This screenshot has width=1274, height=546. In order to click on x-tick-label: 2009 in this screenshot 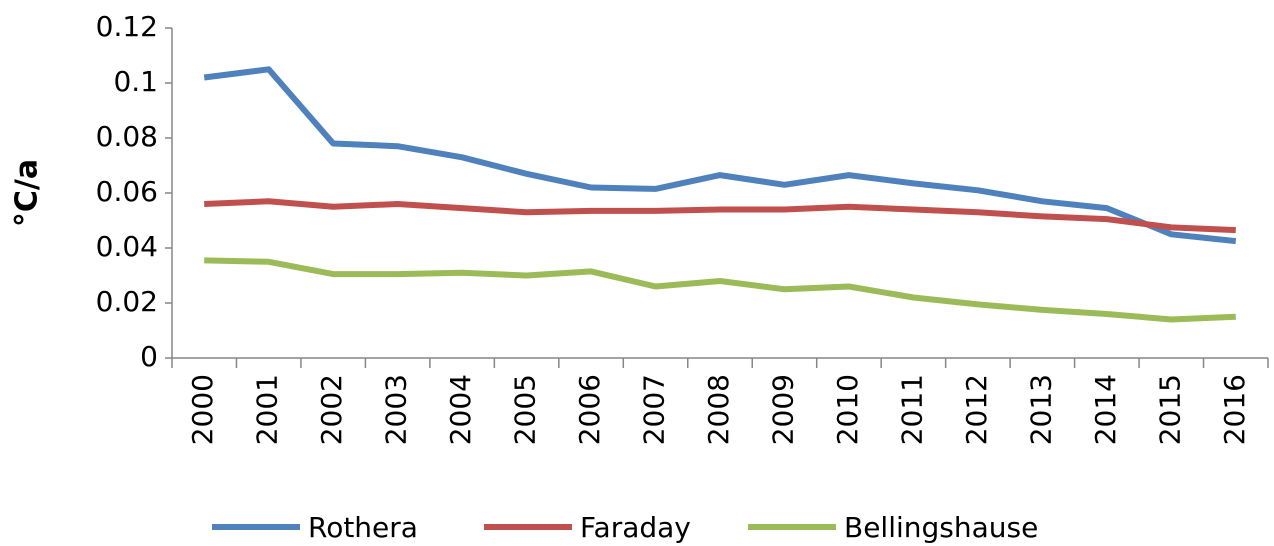, I will do `click(782, 409)`.